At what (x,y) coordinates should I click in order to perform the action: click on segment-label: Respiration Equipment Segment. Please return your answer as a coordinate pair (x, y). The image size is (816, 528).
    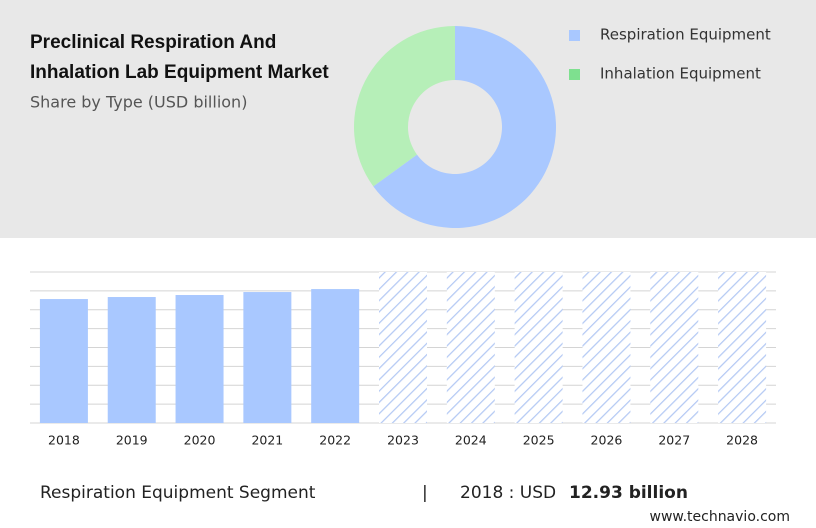
    Looking at the image, I should click on (178, 493).